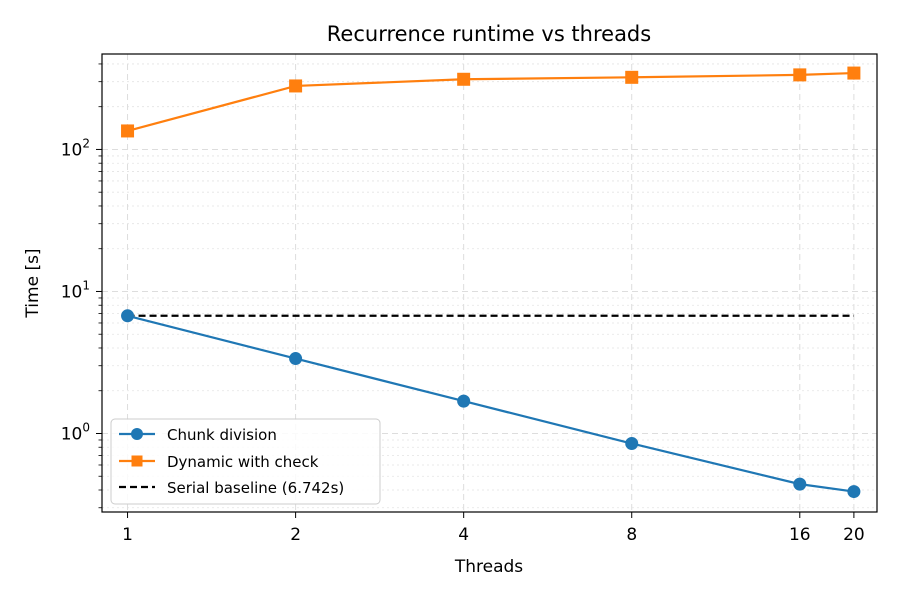 The width and height of the screenshot is (900, 600). What do you see at coordinates (243, 462) in the screenshot?
I see `legend-label-dynamic-with-check: Dynamic with check` at bounding box center [243, 462].